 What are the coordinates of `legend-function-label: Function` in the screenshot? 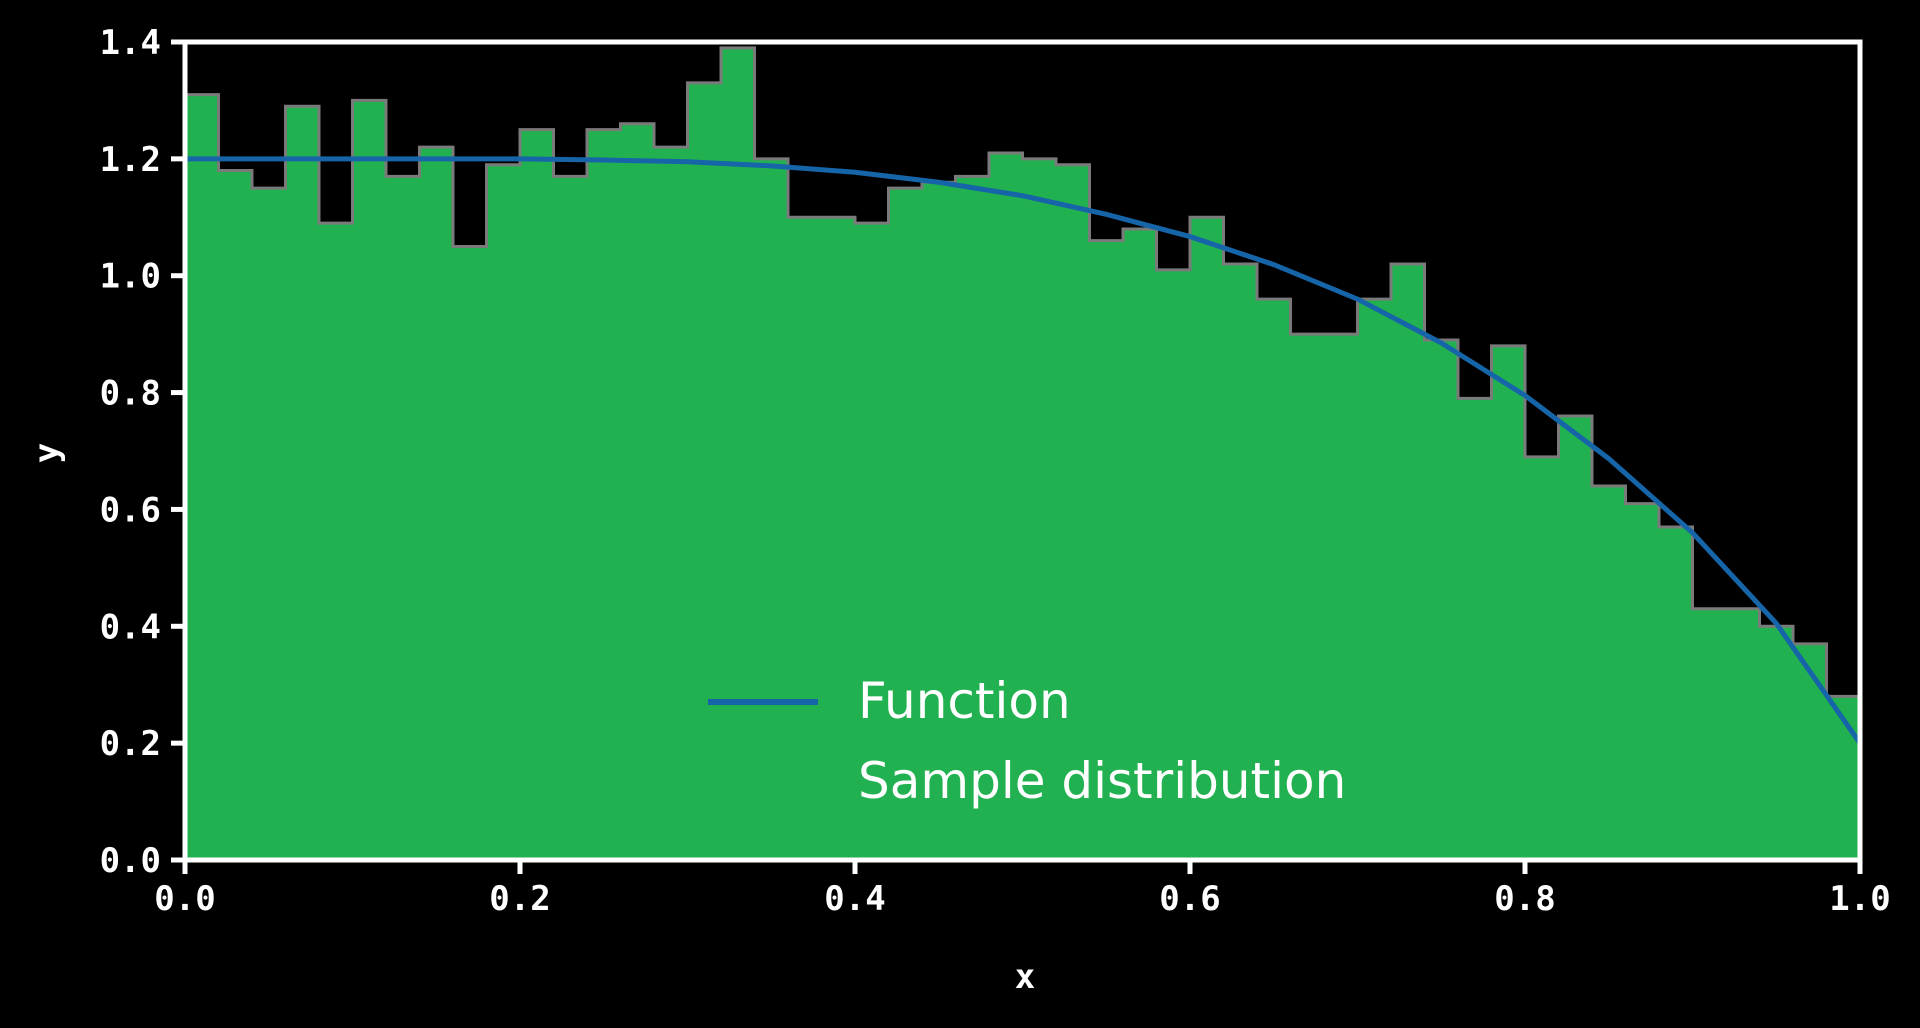 It's located at (964, 701).